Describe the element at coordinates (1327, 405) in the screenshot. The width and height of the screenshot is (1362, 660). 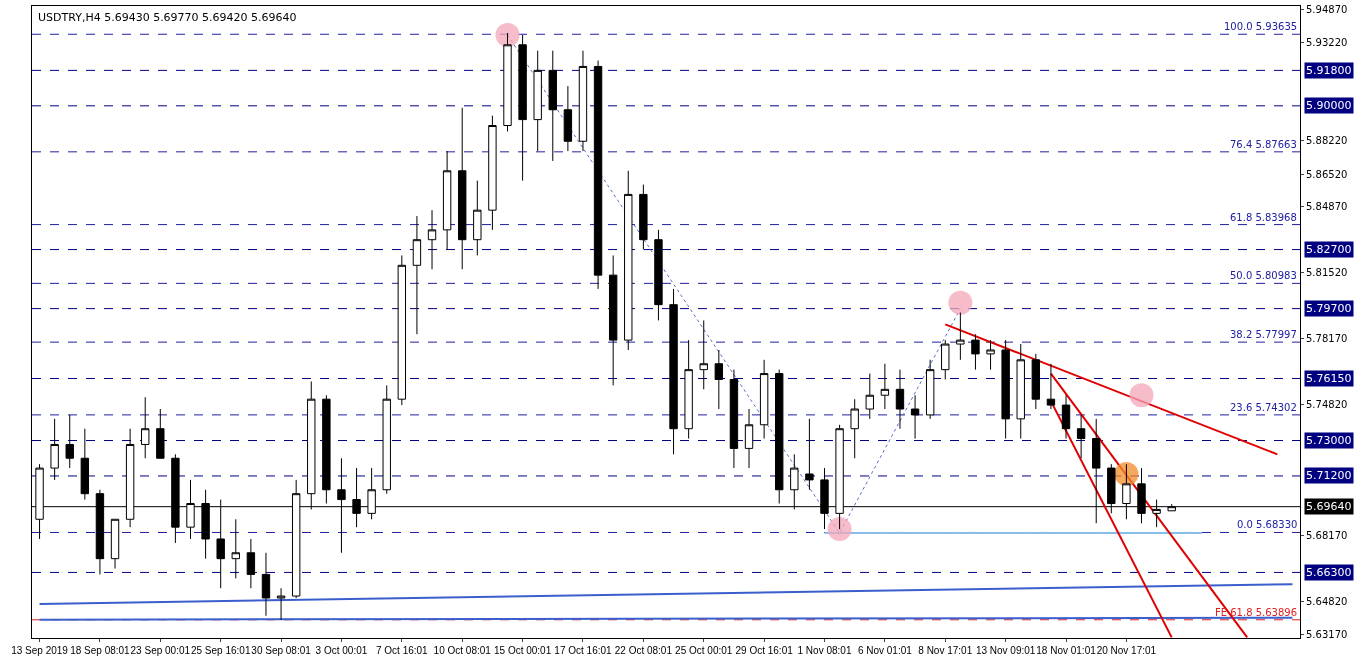
I see `y-tick-label: 5.74820` at that location.